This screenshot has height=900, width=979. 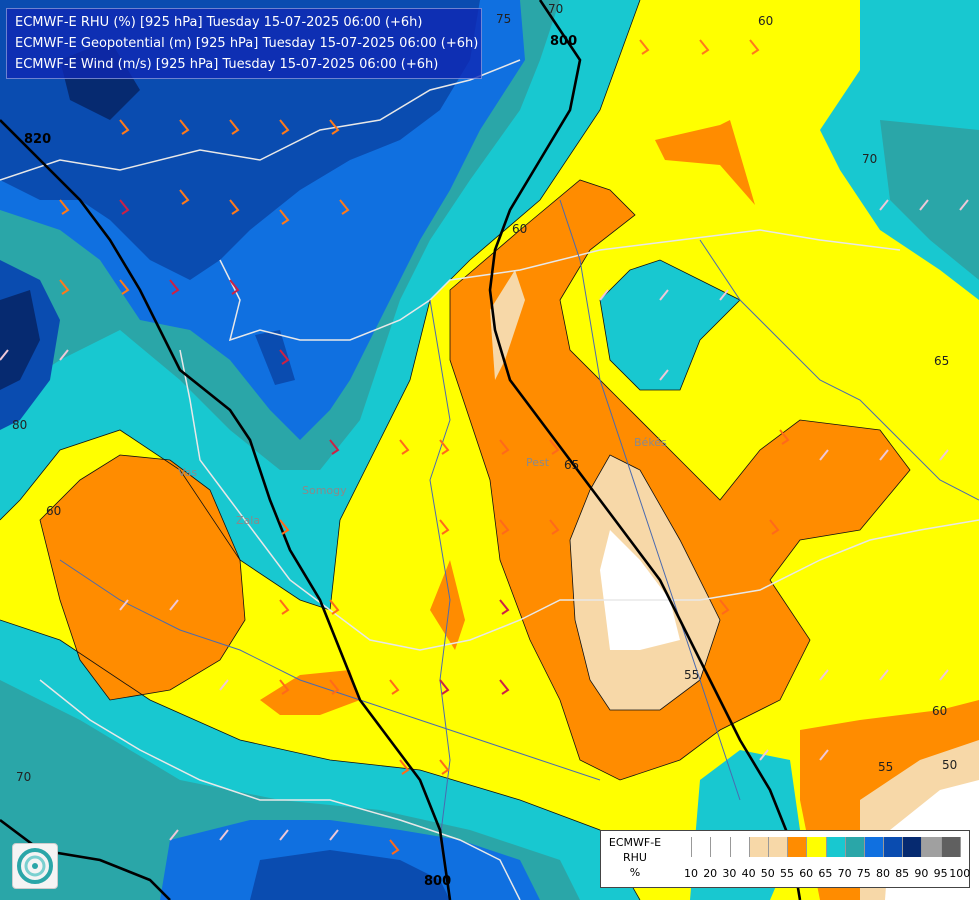 What do you see at coordinates (844, 873) in the screenshot?
I see `legend-tick-label: 70` at bounding box center [844, 873].